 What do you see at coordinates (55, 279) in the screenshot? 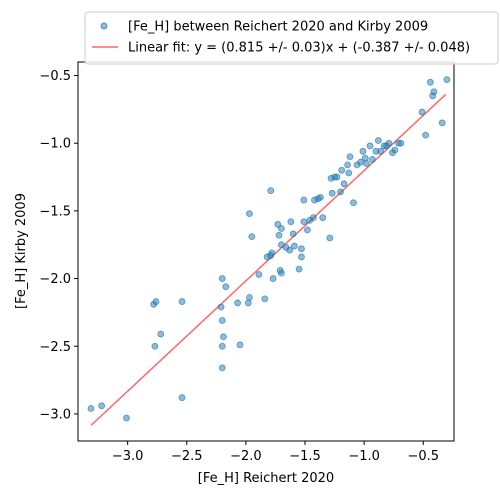
I see `y-tick-label: −2.0` at bounding box center [55, 279].